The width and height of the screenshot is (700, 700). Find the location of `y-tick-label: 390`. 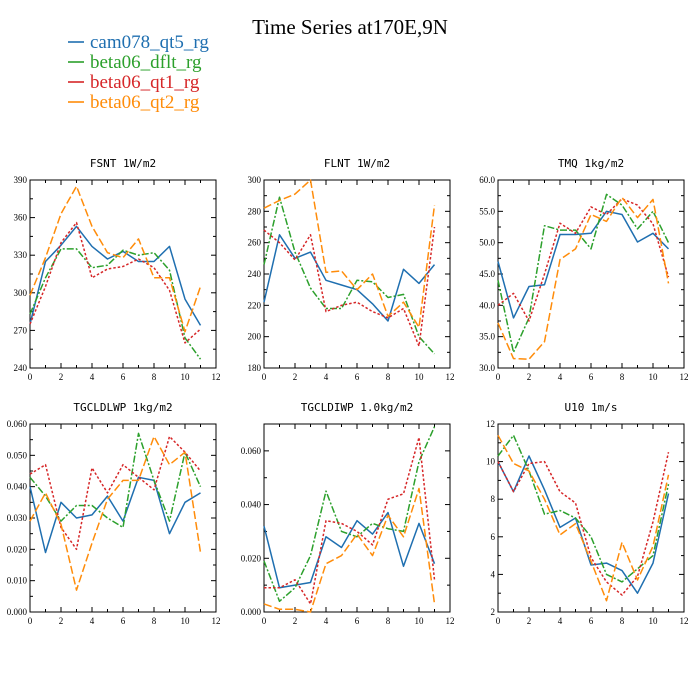

y-tick-label: 390 is located at coordinates (21, 180).